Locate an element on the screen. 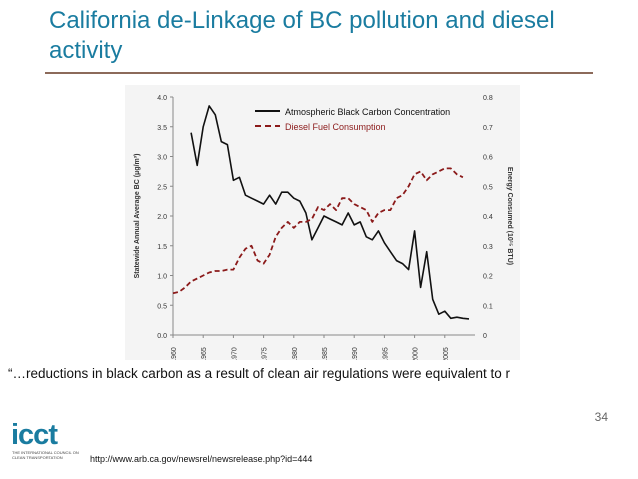  y-left-tick-label: 4.0 is located at coordinates (162, 98).